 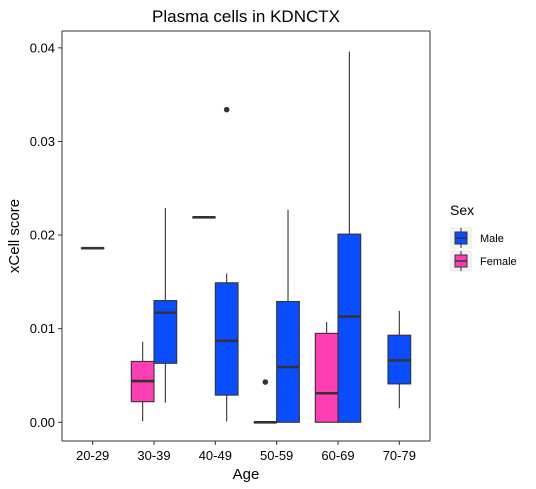 What do you see at coordinates (215, 455) in the screenshot?
I see `x-tick-label: 40-49` at bounding box center [215, 455].